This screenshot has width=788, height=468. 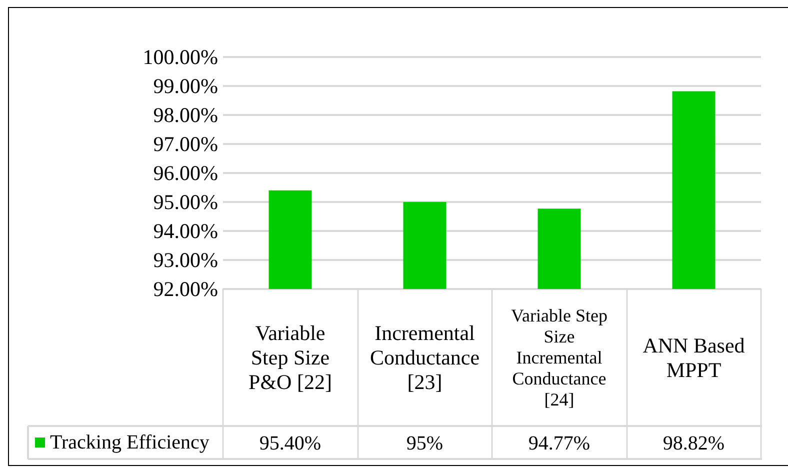 What do you see at coordinates (559, 358) in the screenshot?
I see `x-tick-label: Variable Step Size Incremental Conductance [24]` at bounding box center [559, 358].